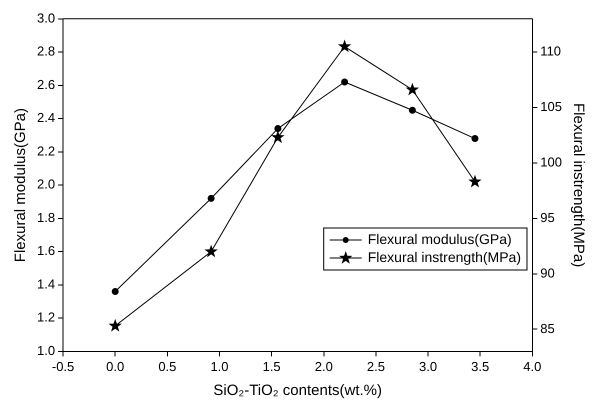 This screenshot has height=412, width=603. What do you see at coordinates (551, 106) in the screenshot?
I see `y2-tick-label: 105` at bounding box center [551, 106].